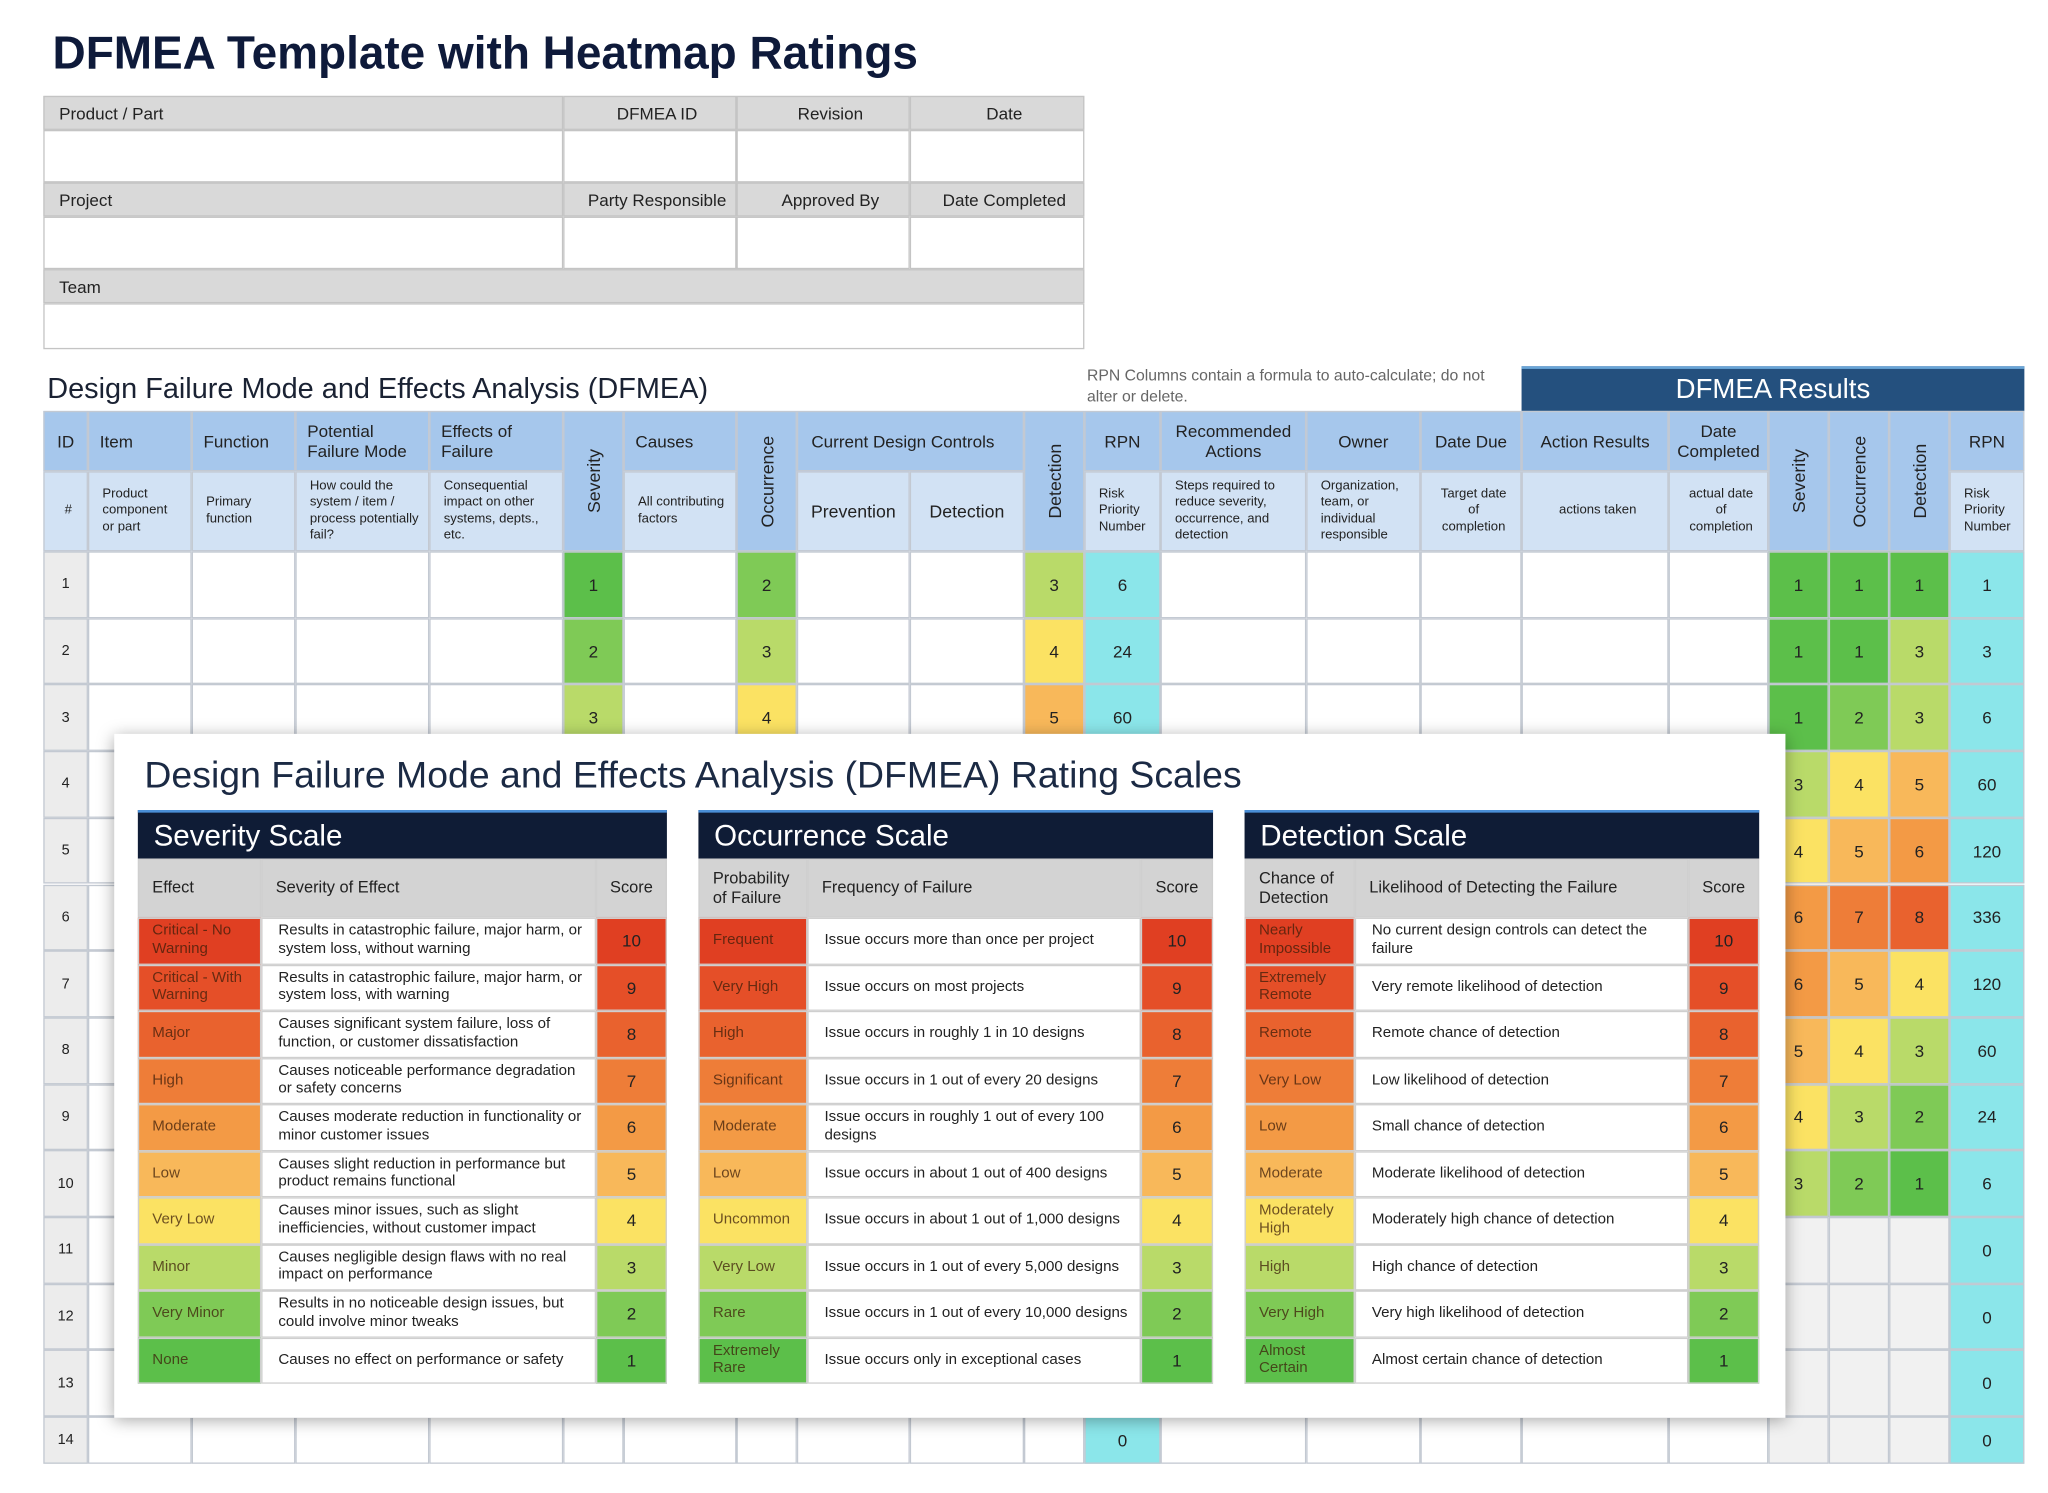 The image size is (2048, 1493). What do you see at coordinates (199, 987) in the screenshot?
I see `scale-level: Critical - With Warning` at bounding box center [199, 987].